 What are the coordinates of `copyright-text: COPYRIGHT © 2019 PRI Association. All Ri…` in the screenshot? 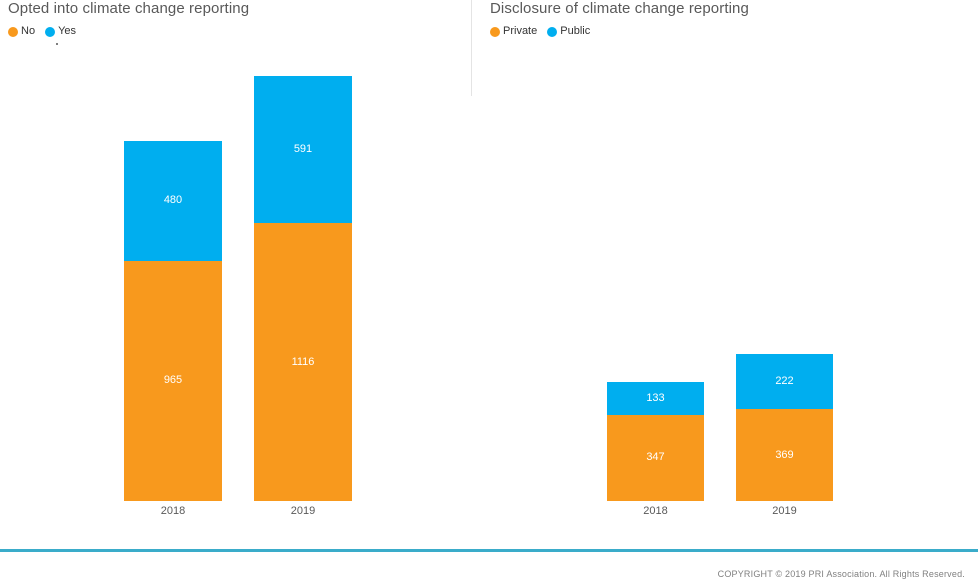 It's located at (841, 574).